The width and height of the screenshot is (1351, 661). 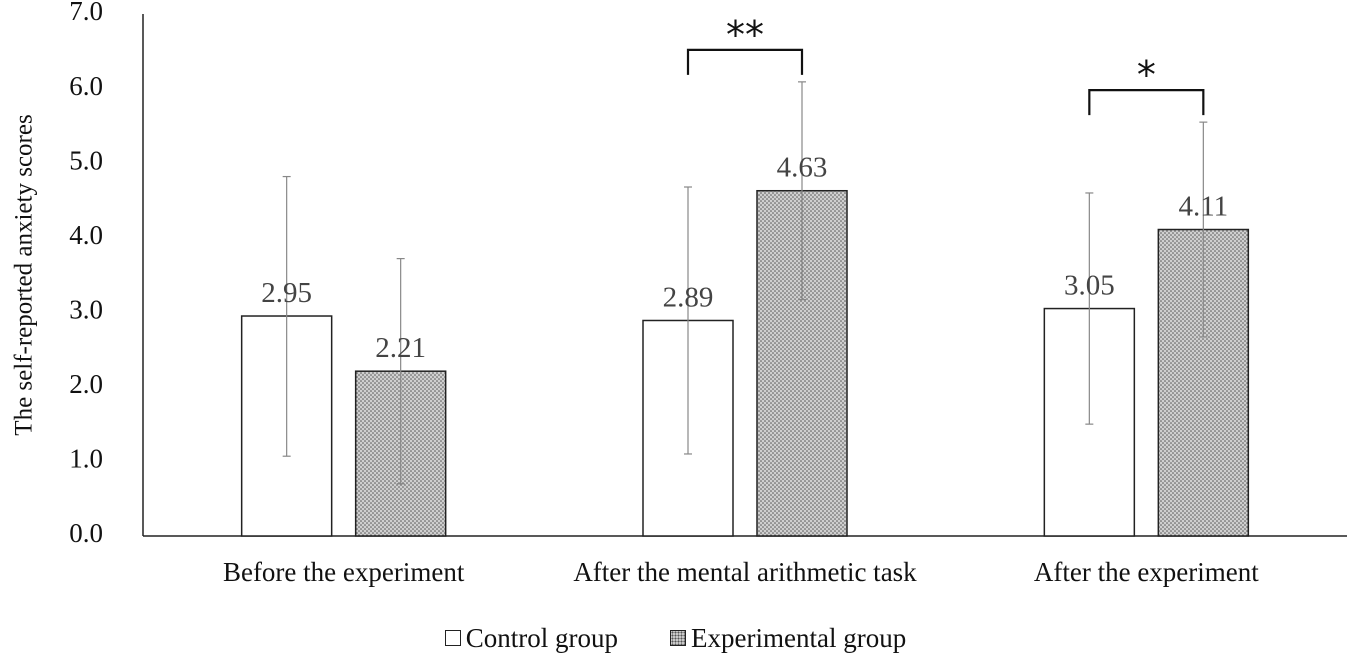 What do you see at coordinates (799, 637) in the screenshot?
I see `legend-label-experimental: Experimental group` at bounding box center [799, 637].